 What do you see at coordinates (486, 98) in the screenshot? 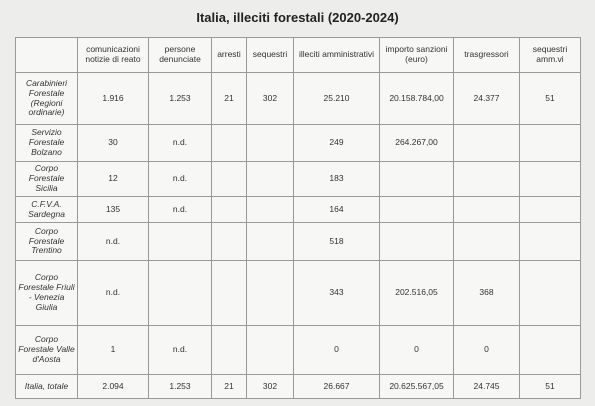
I see `table-cell: 24.377` at bounding box center [486, 98].